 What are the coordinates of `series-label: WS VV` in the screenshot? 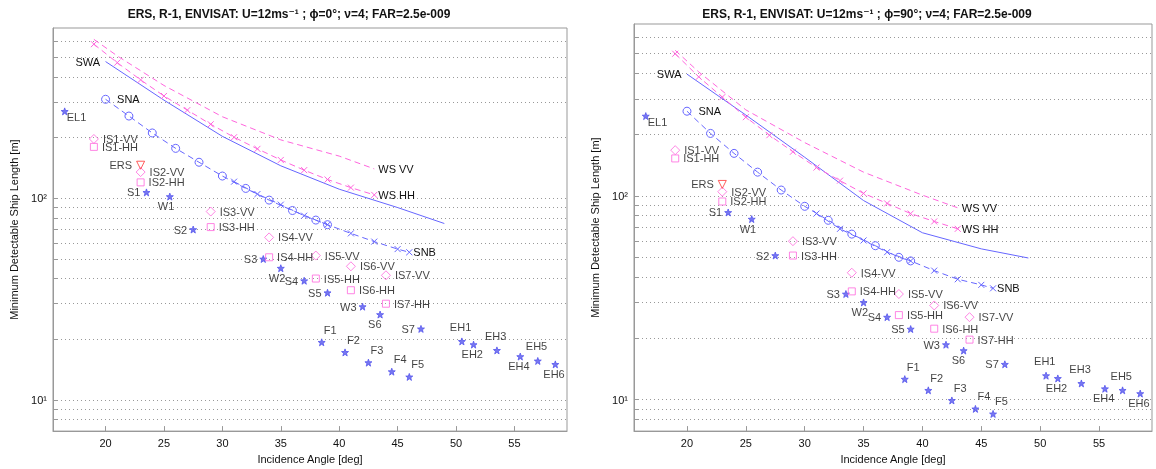 It's located at (396, 168).